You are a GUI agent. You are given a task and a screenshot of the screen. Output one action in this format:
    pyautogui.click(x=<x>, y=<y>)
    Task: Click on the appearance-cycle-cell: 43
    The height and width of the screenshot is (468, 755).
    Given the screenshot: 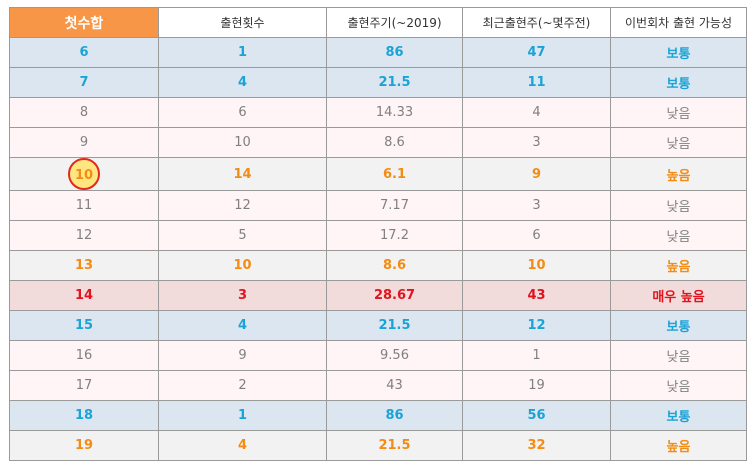 What is the action you would take?
    pyautogui.click(x=394, y=385)
    